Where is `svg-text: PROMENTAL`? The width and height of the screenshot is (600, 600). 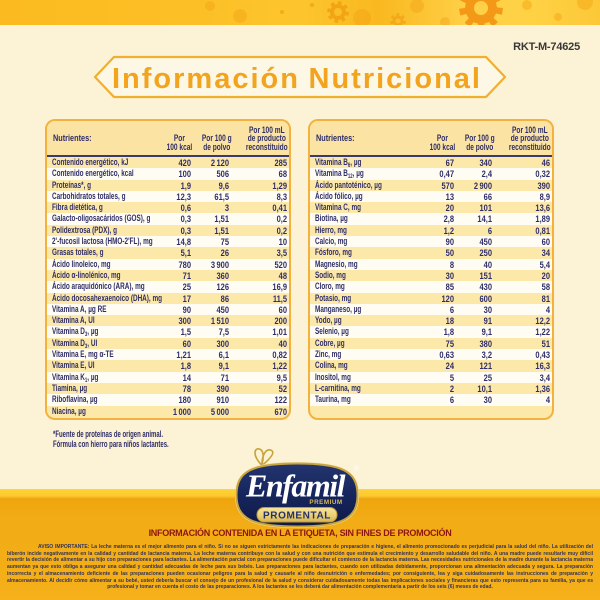
svg-text: PROMENTAL is located at coordinates (297, 516).